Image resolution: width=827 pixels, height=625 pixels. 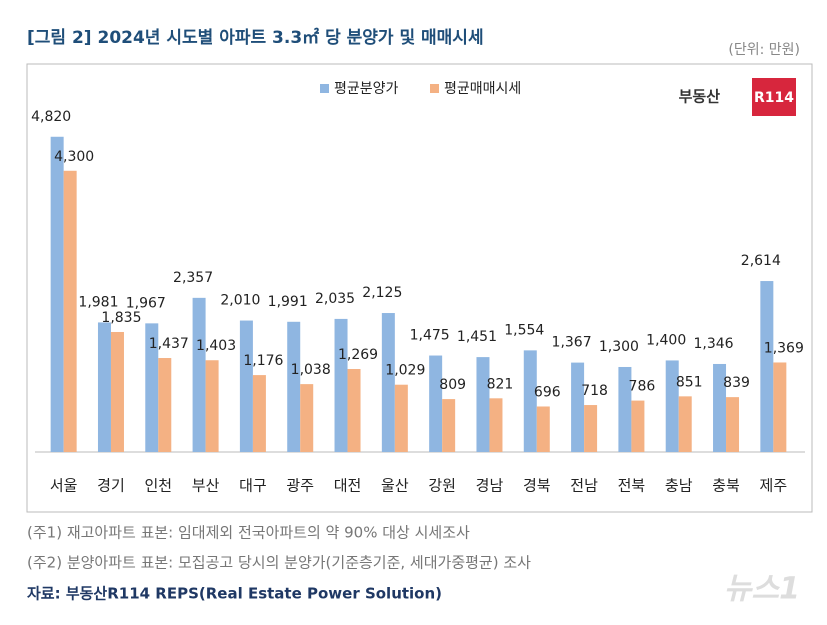 What do you see at coordinates (524, 330) in the screenshot?
I see `value-label: 1,554` at bounding box center [524, 330].